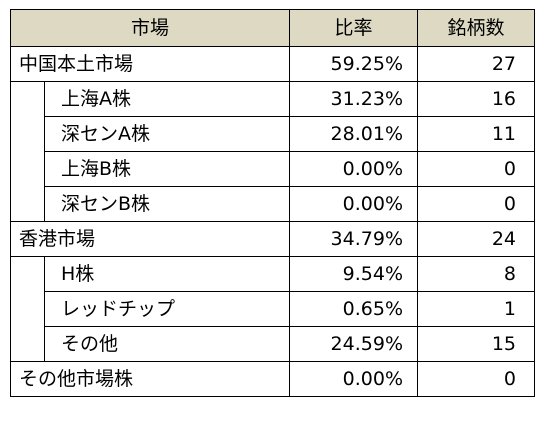 The image size is (550, 438). Describe the element at coordinates (353, 64) in the screenshot. I see `market-ratio: 59.25%` at that location.